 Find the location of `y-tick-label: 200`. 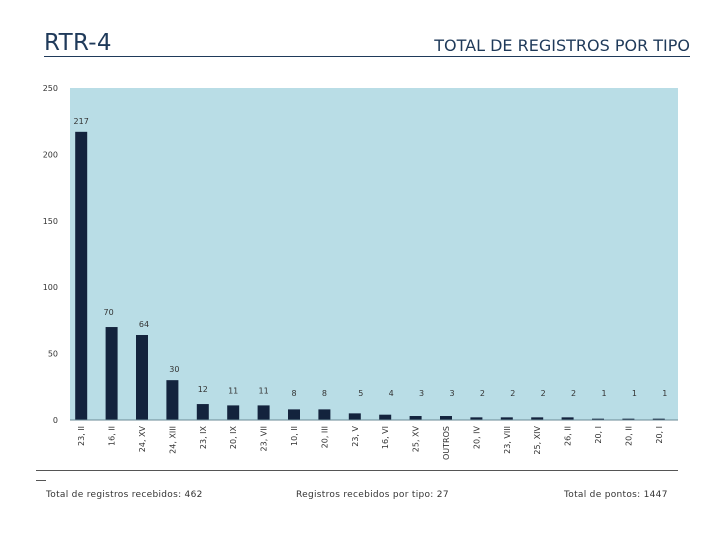

y-tick-label: 200 is located at coordinates (50, 154).